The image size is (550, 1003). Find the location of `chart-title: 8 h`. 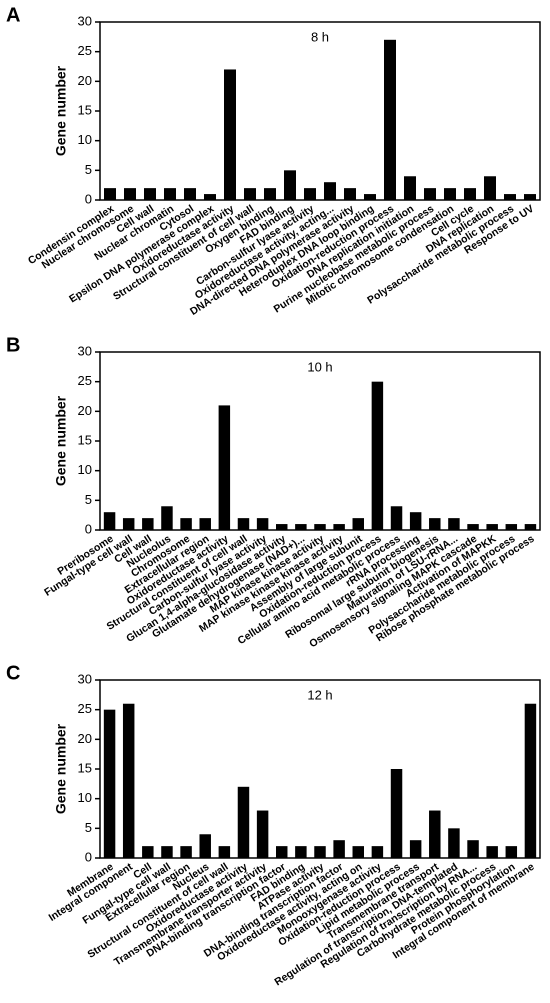

chart-title: 8 h is located at coordinates (320, 36).